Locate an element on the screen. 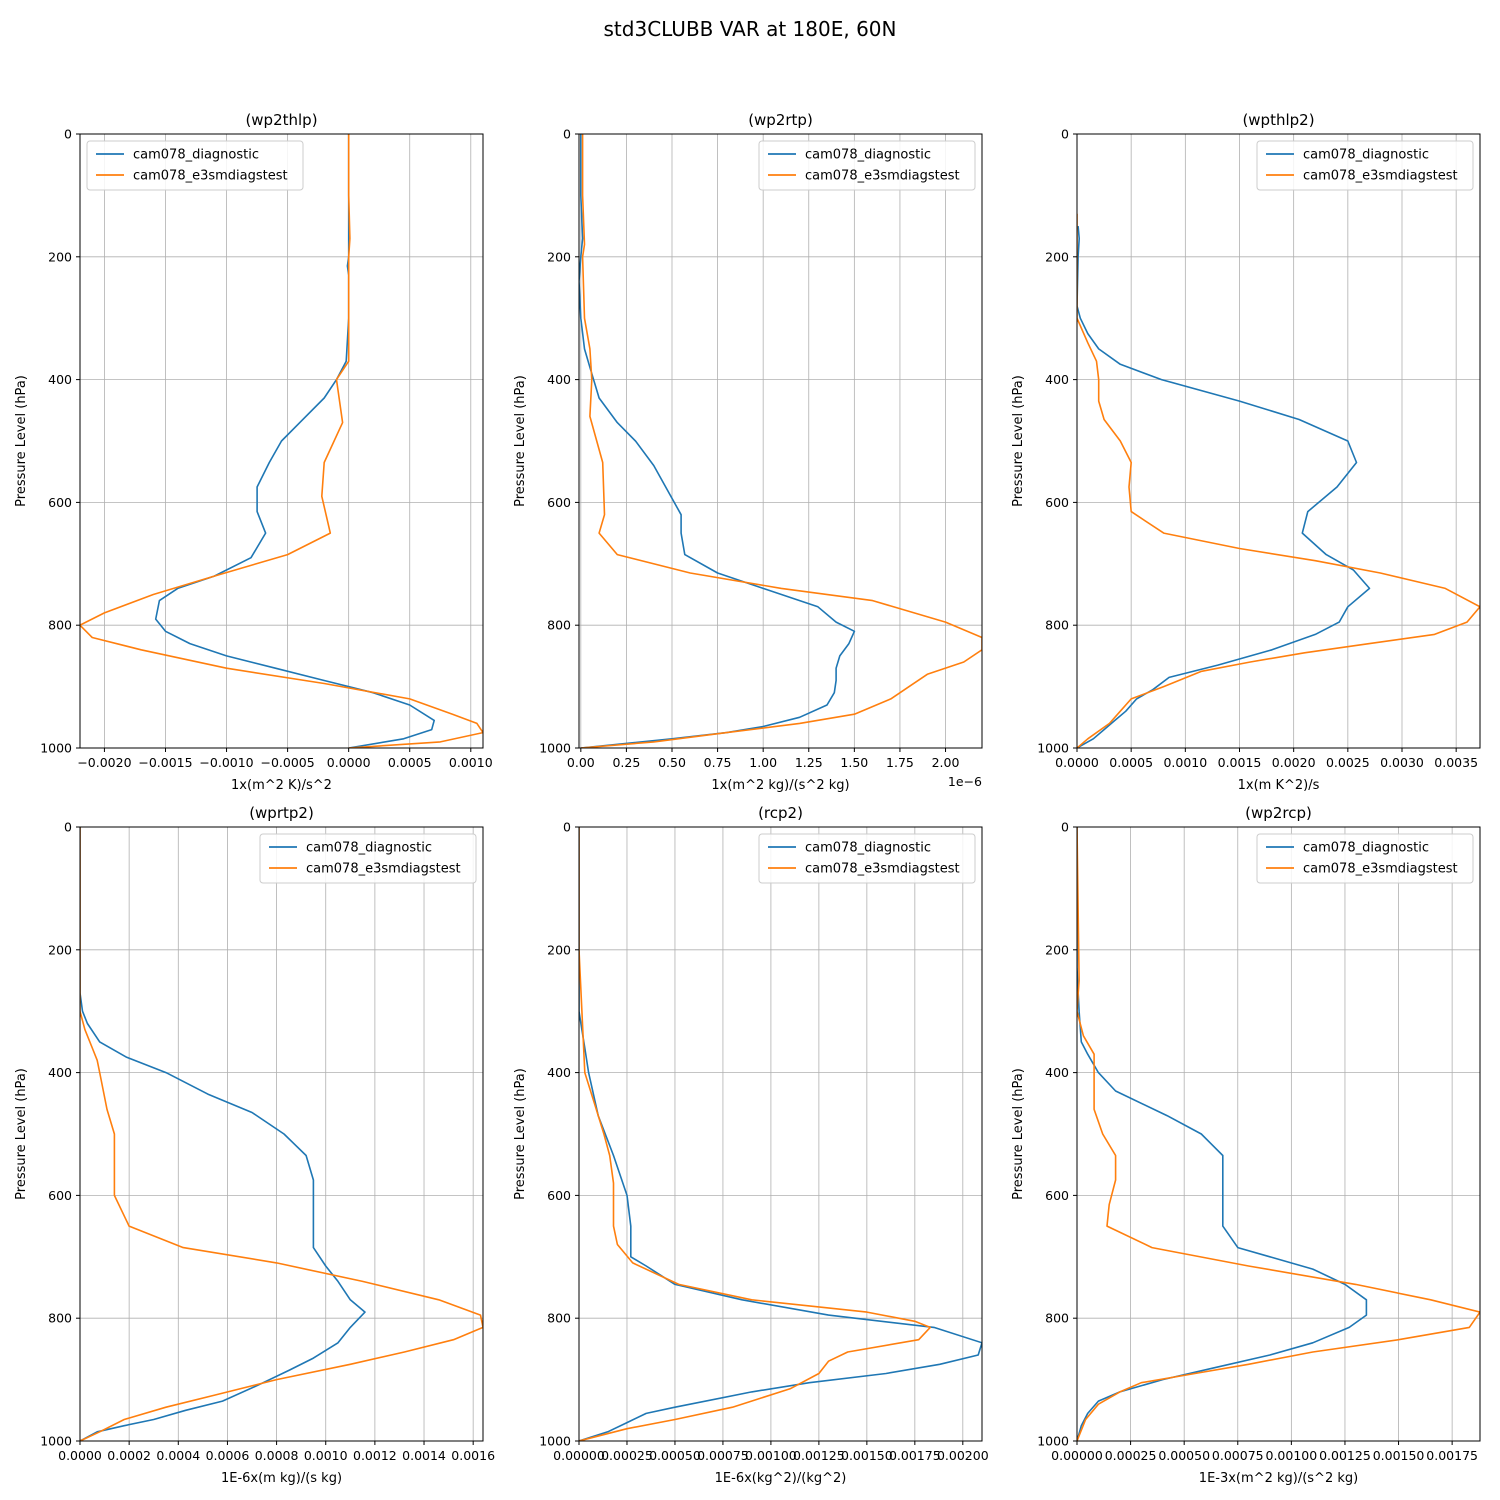  x-tick-label: 0.0015 is located at coordinates (1240, 762).